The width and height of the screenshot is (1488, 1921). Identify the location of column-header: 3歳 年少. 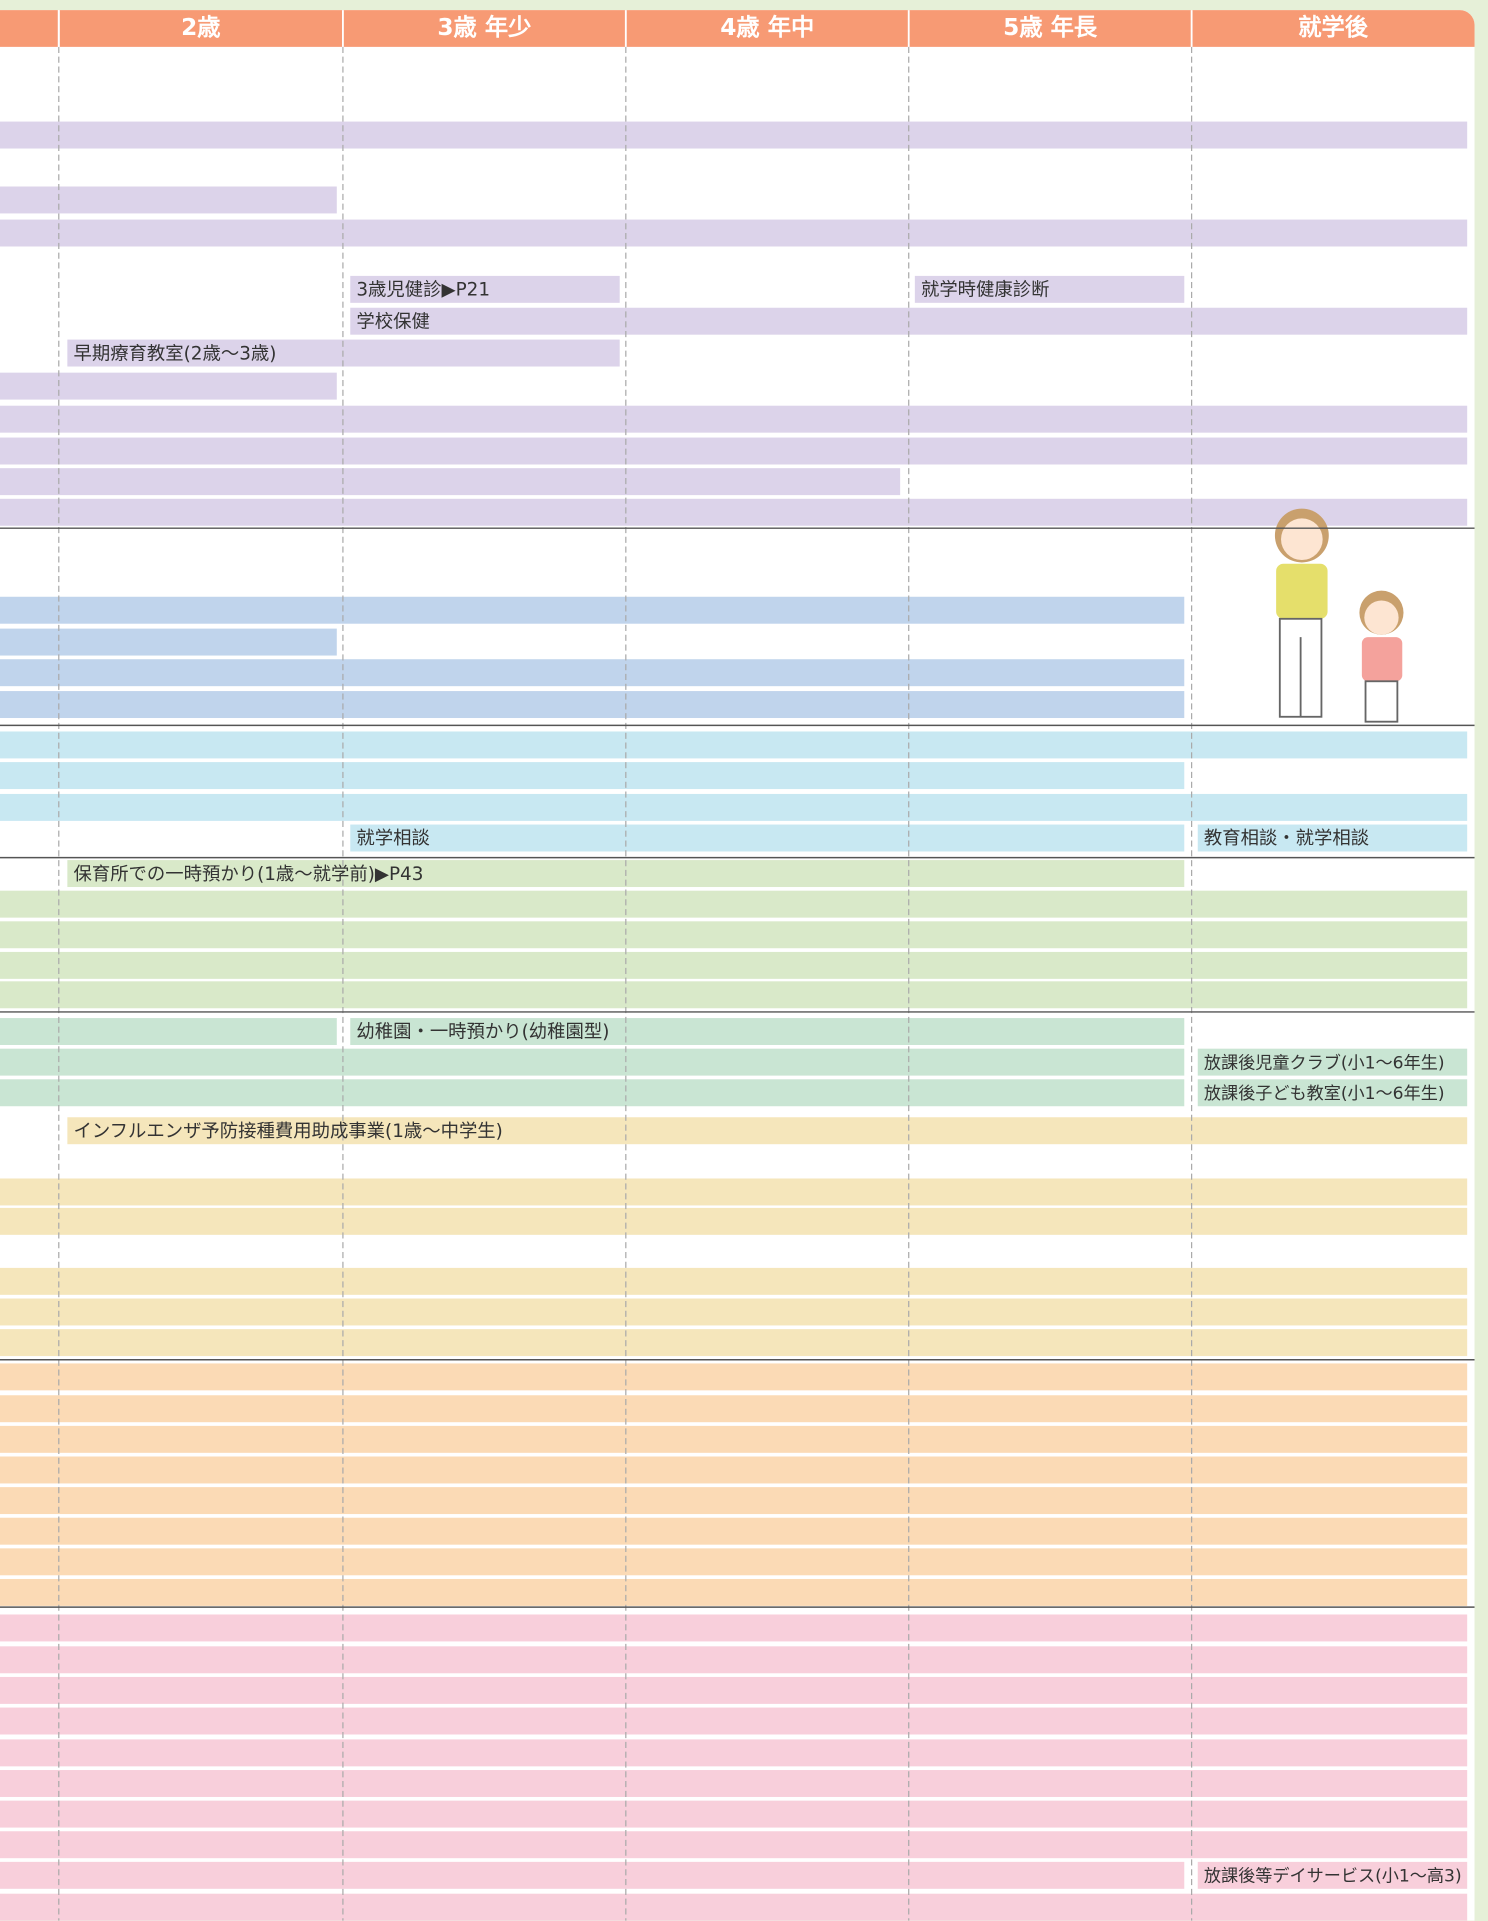
(484, 27).